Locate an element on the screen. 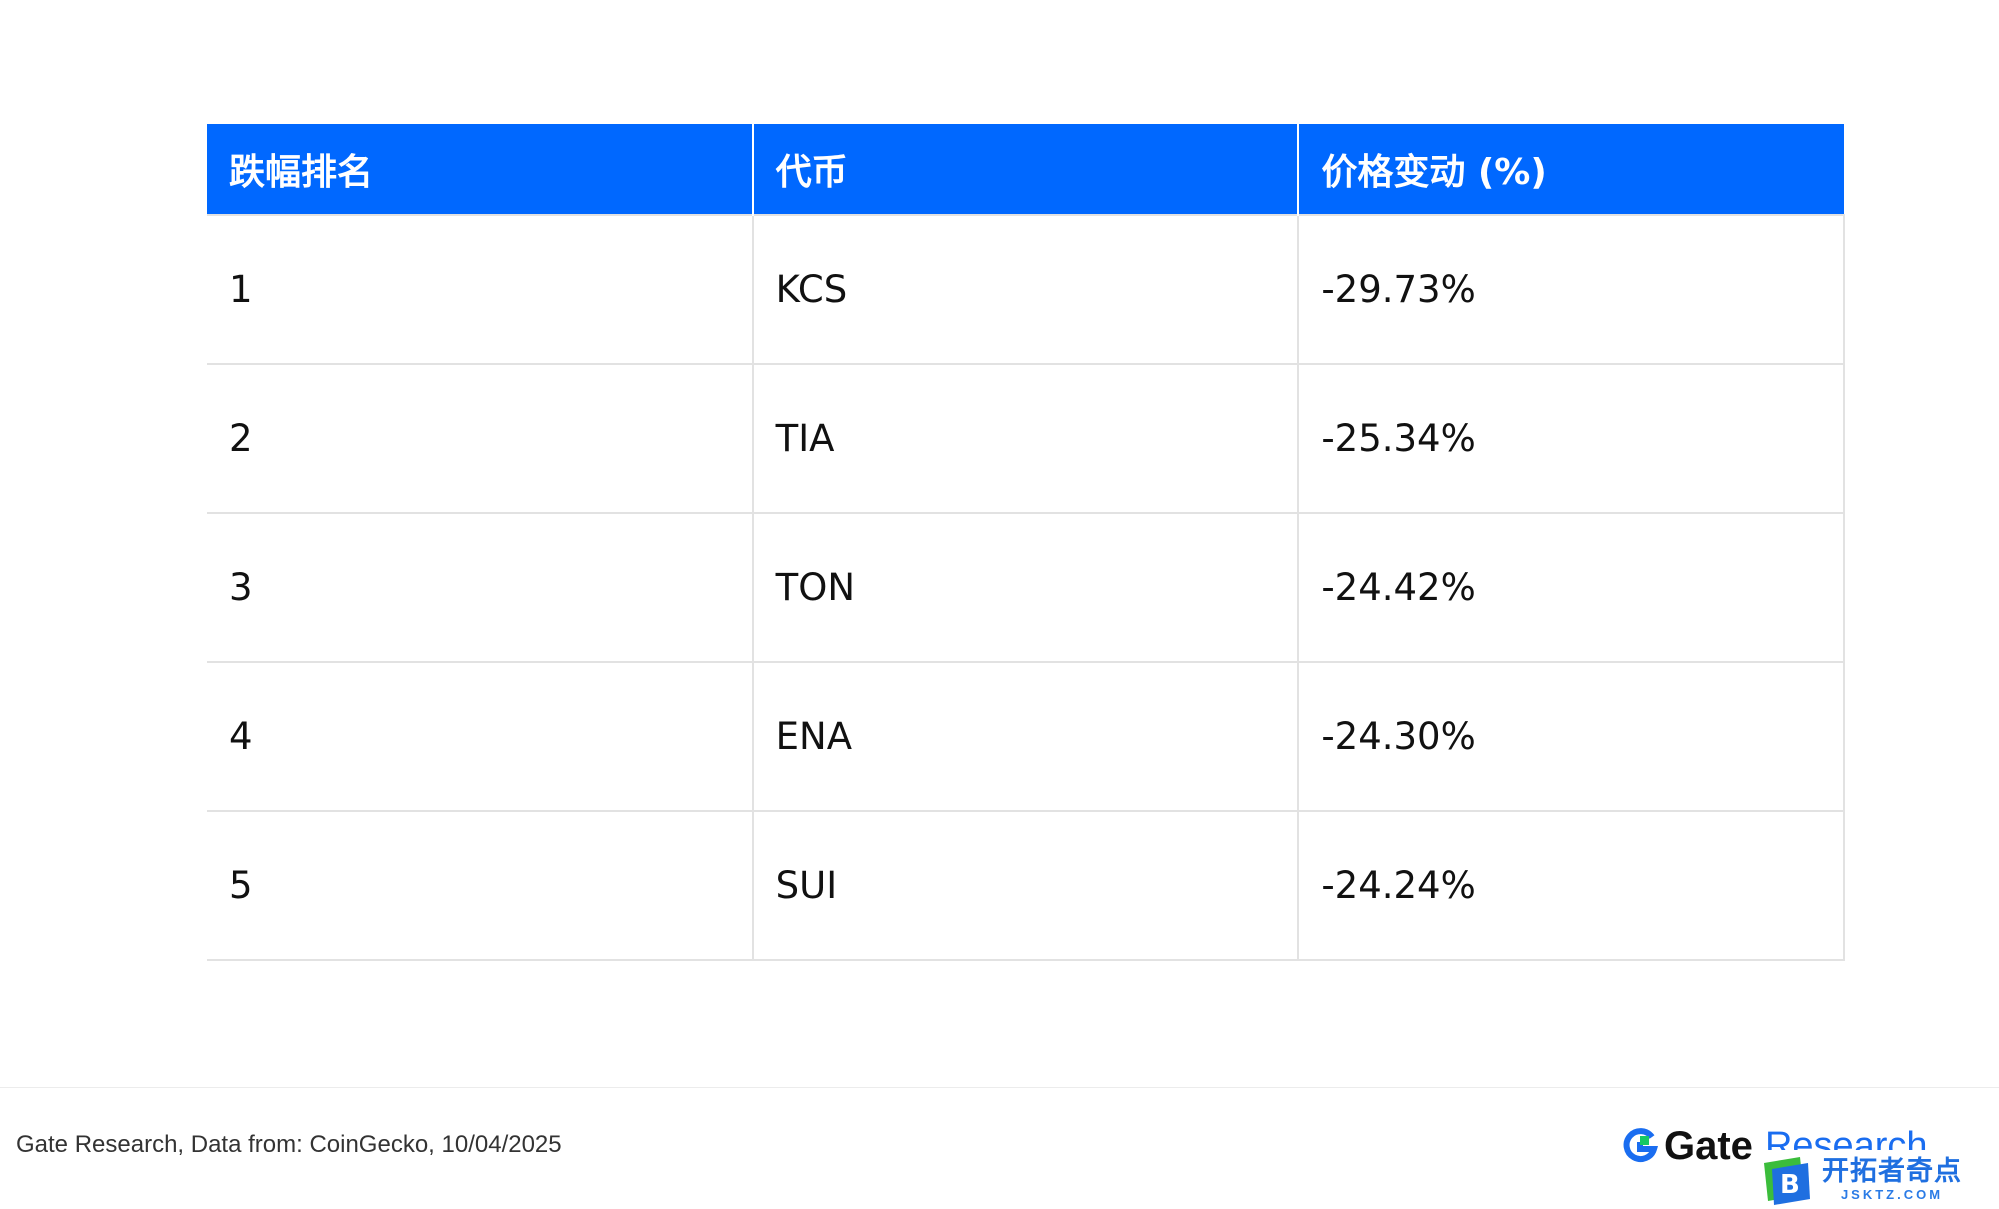 The height and width of the screenshot is (1209, 1999). watermark-url: JSKTZ.COM is located at coordinates (1892, 1194).